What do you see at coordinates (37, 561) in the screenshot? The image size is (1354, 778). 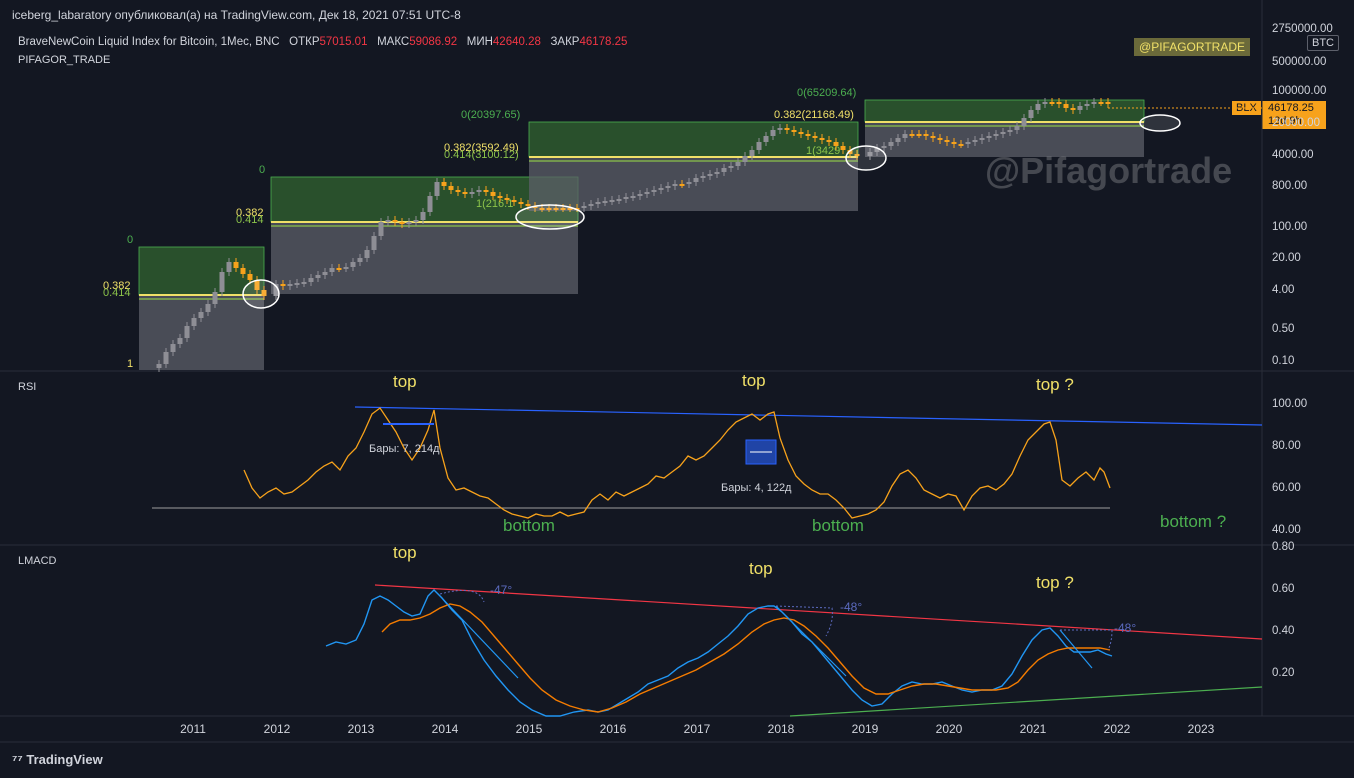 I see `lmacd-pane-label: LMACD` at bounding box center [37, 561].